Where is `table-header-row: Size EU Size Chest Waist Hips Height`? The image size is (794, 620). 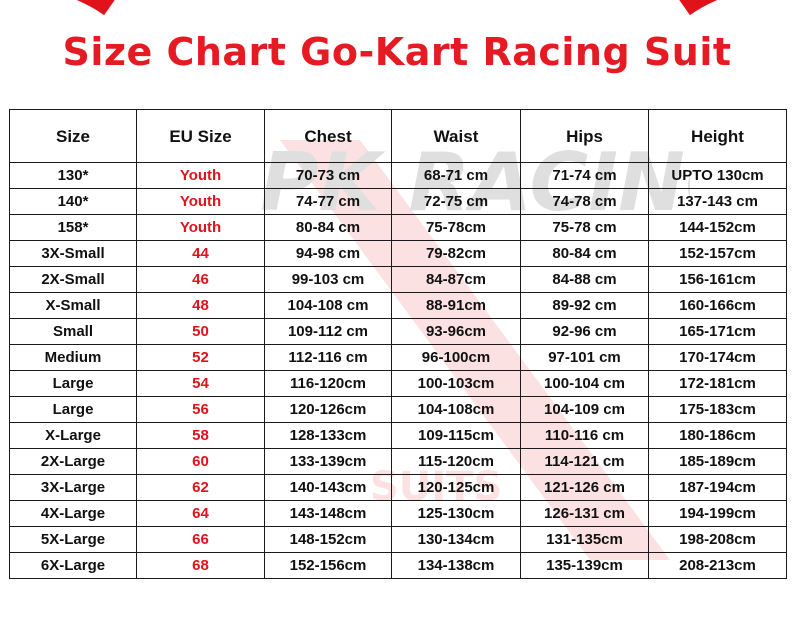 table-header-row: Size EU Size Chest Waist Hips Height is located at coordinates (398, 136).